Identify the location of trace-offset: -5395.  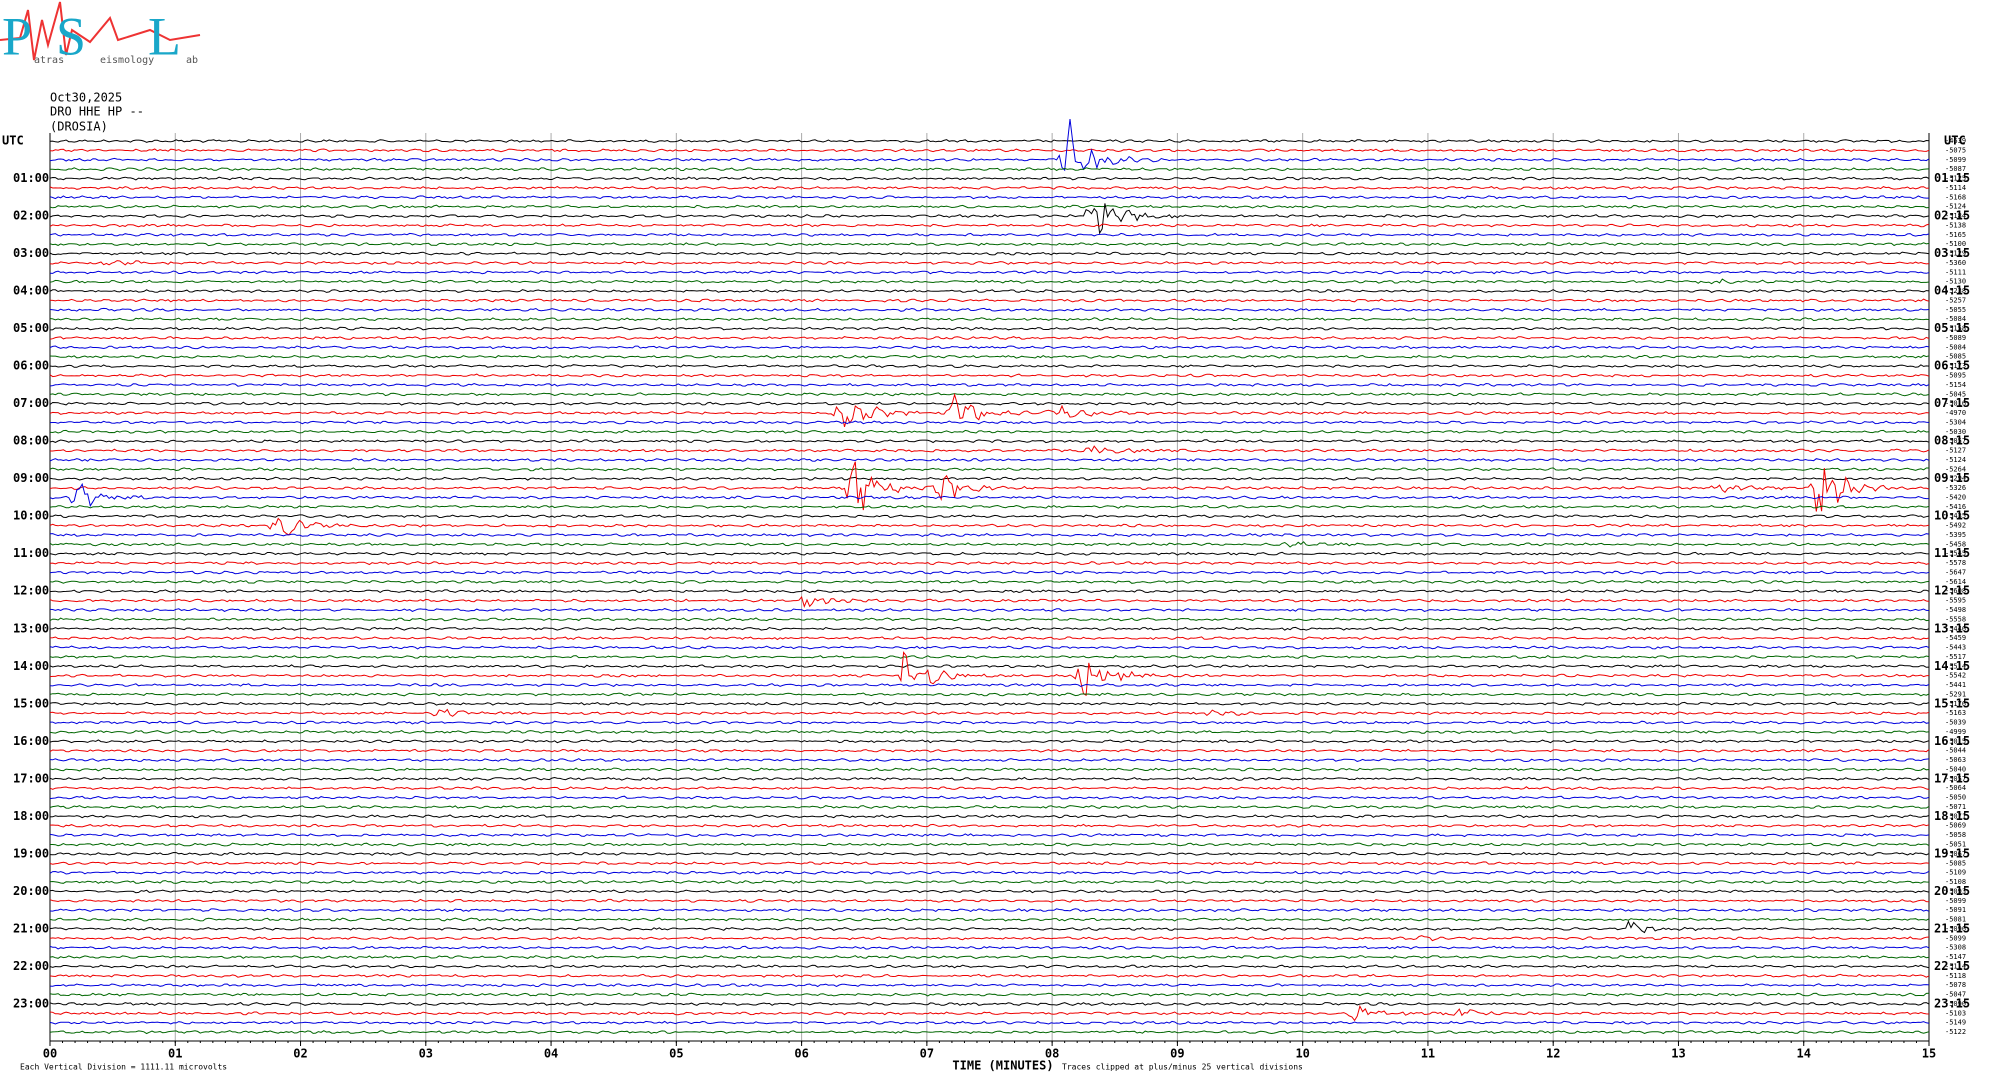
(1955, 535).